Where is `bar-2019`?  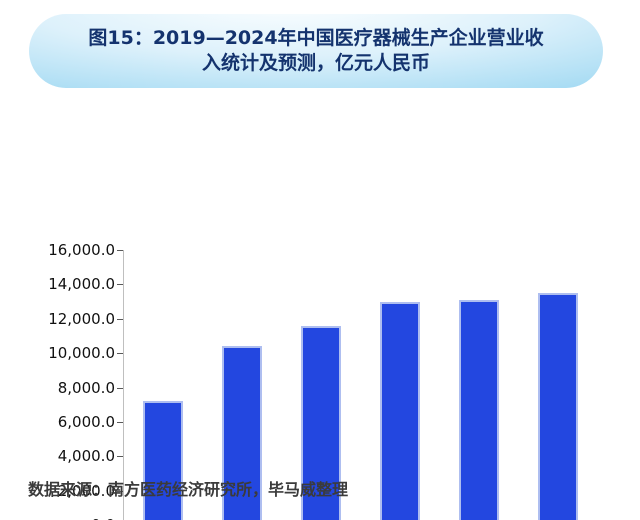 bar-2019 is located at coordinates (162, 460).